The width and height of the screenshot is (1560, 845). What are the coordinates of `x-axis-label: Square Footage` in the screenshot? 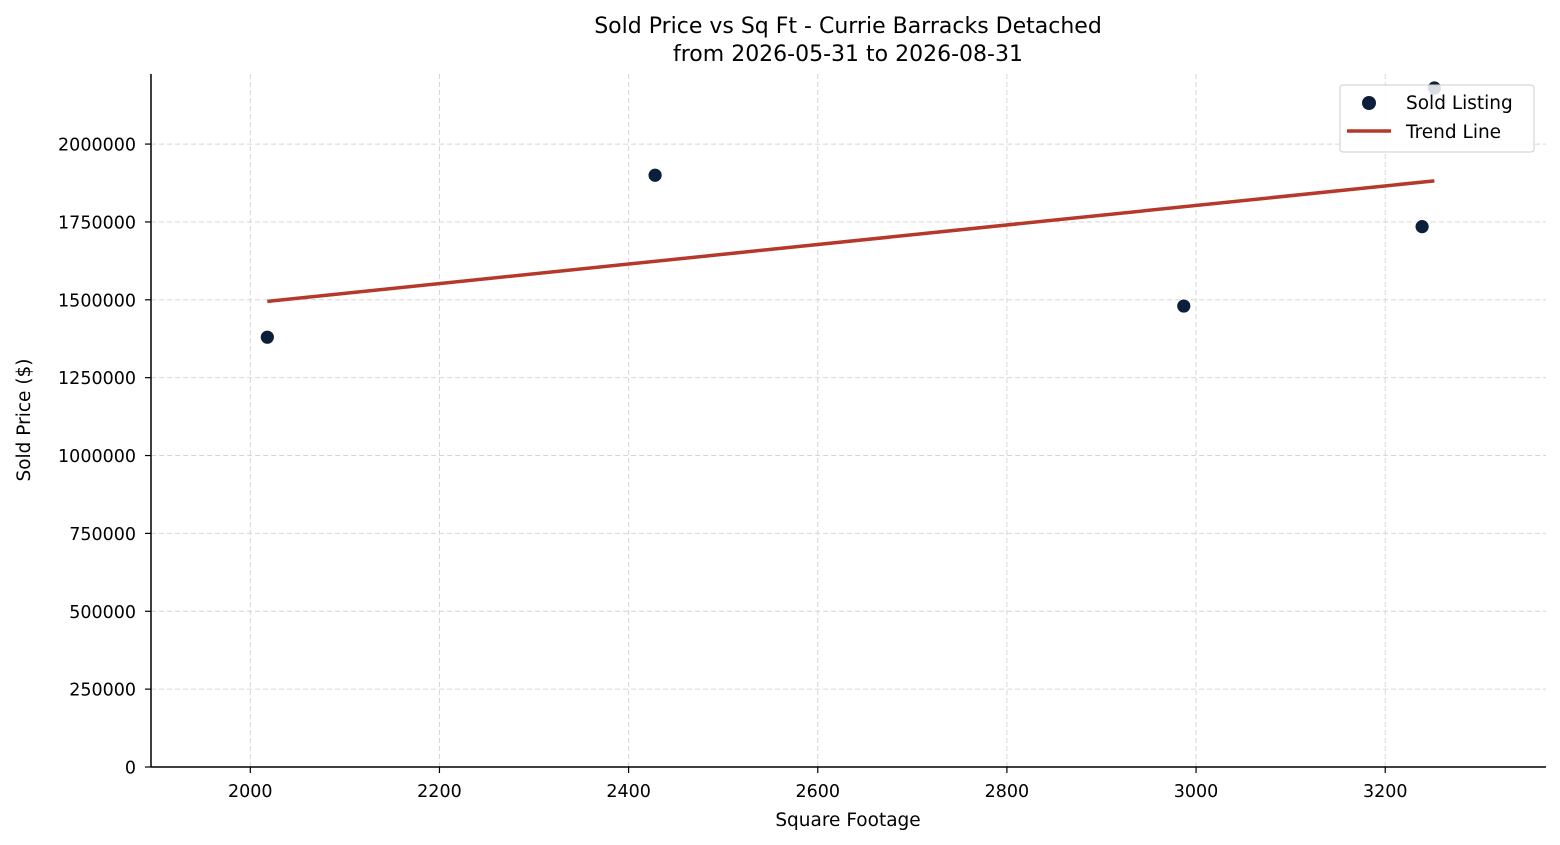 It's located at (847, 820).